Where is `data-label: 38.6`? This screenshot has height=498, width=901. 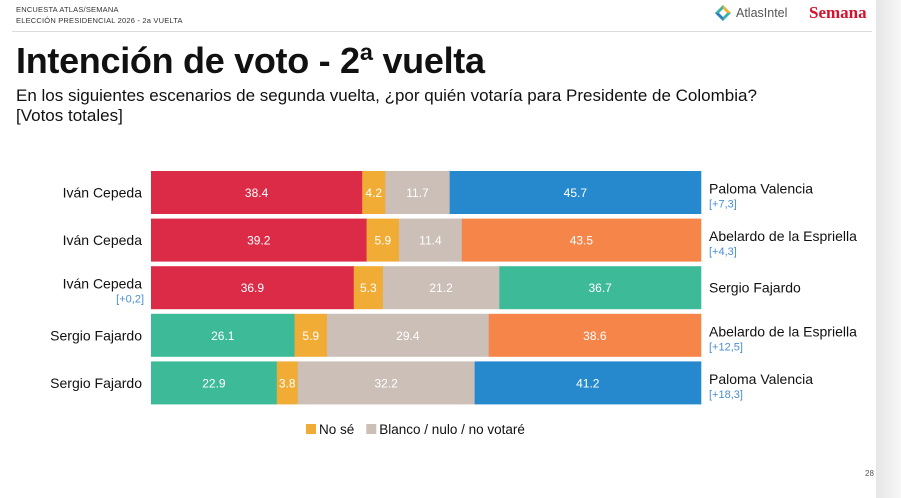 data-label: 38.6 is located at coordinates (595, 336).